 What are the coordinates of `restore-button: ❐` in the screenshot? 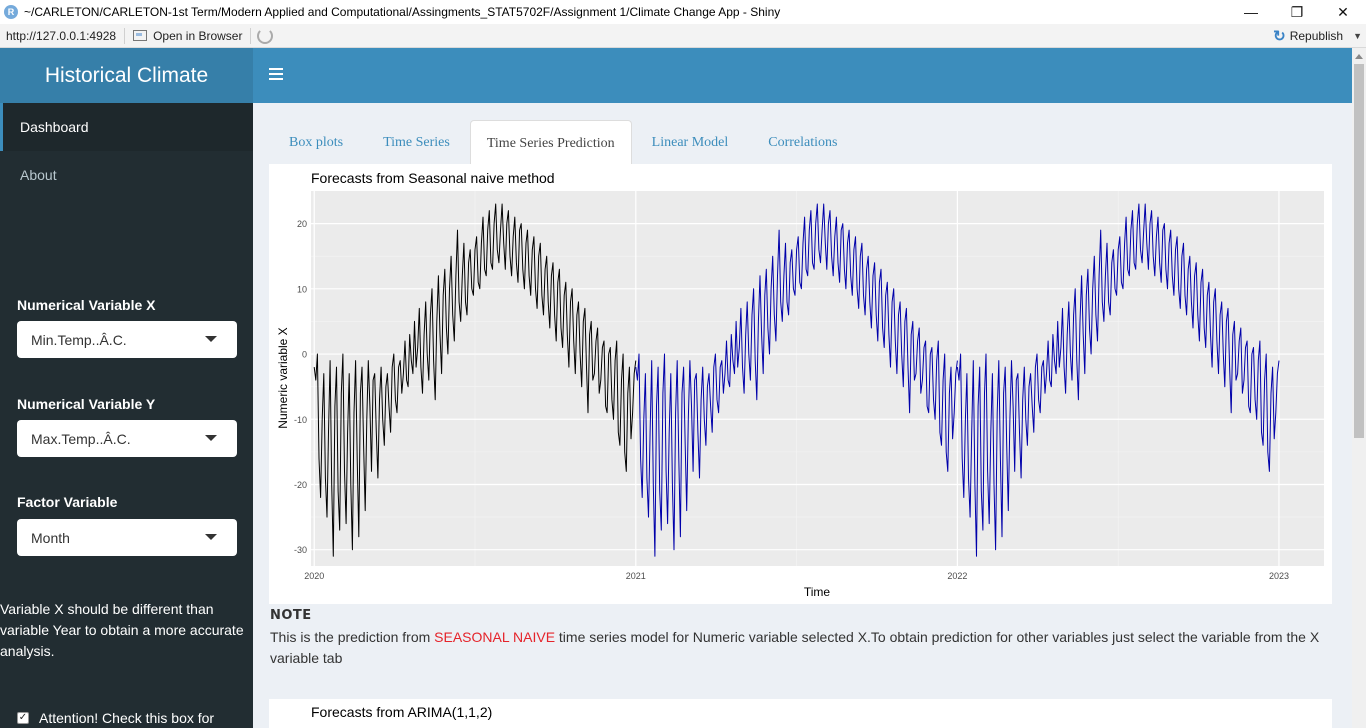 It's located at (1297, 11).